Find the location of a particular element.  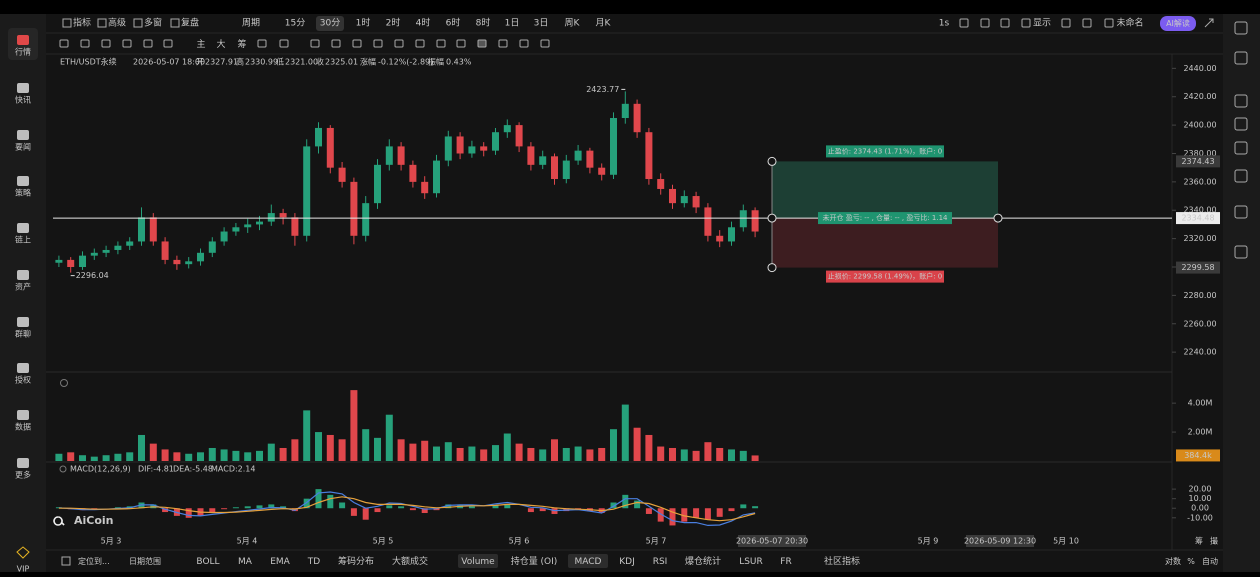

nav-label: 链上 is located at coordinates (23, 240).